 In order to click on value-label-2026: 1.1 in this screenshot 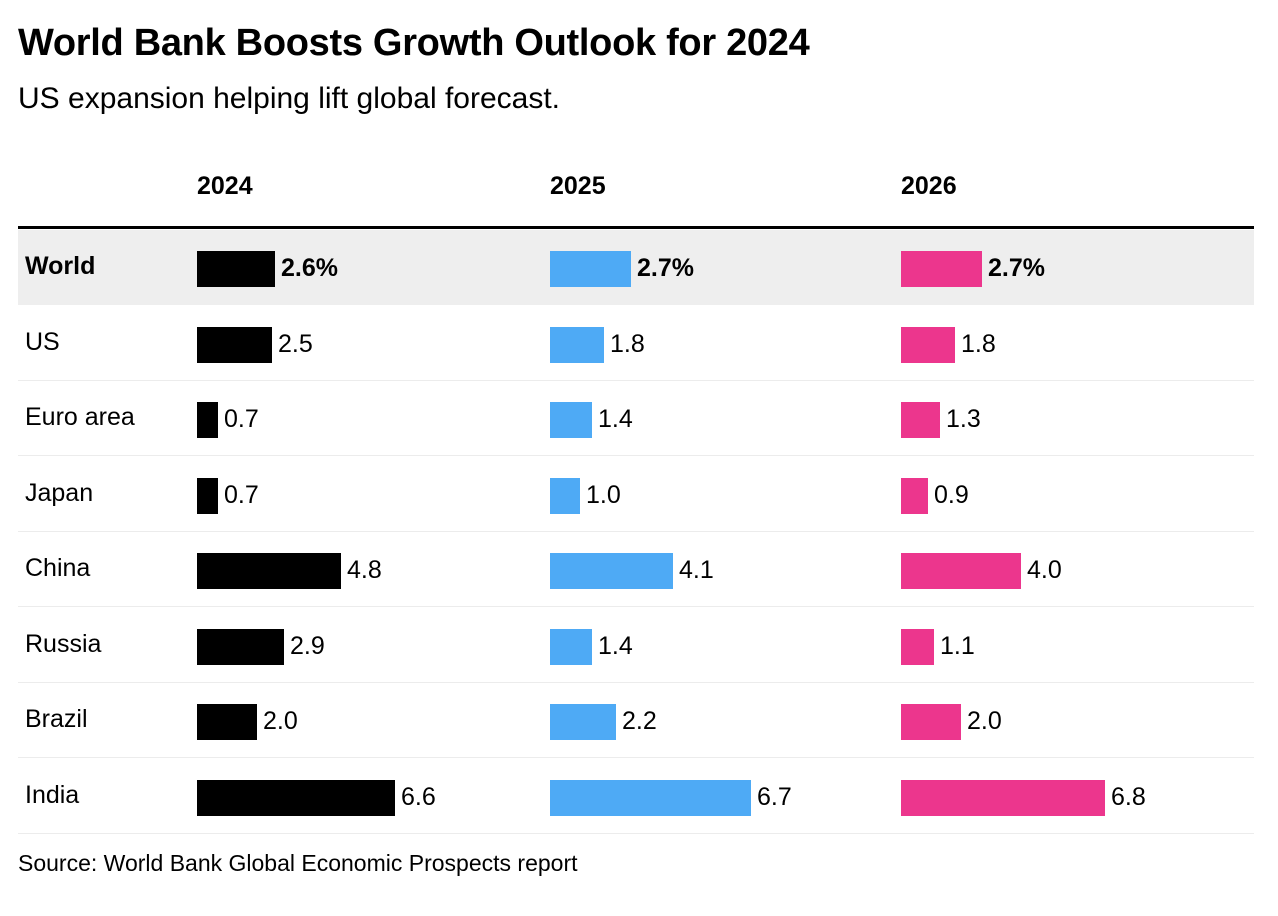, I will do `click(957, 645)`.